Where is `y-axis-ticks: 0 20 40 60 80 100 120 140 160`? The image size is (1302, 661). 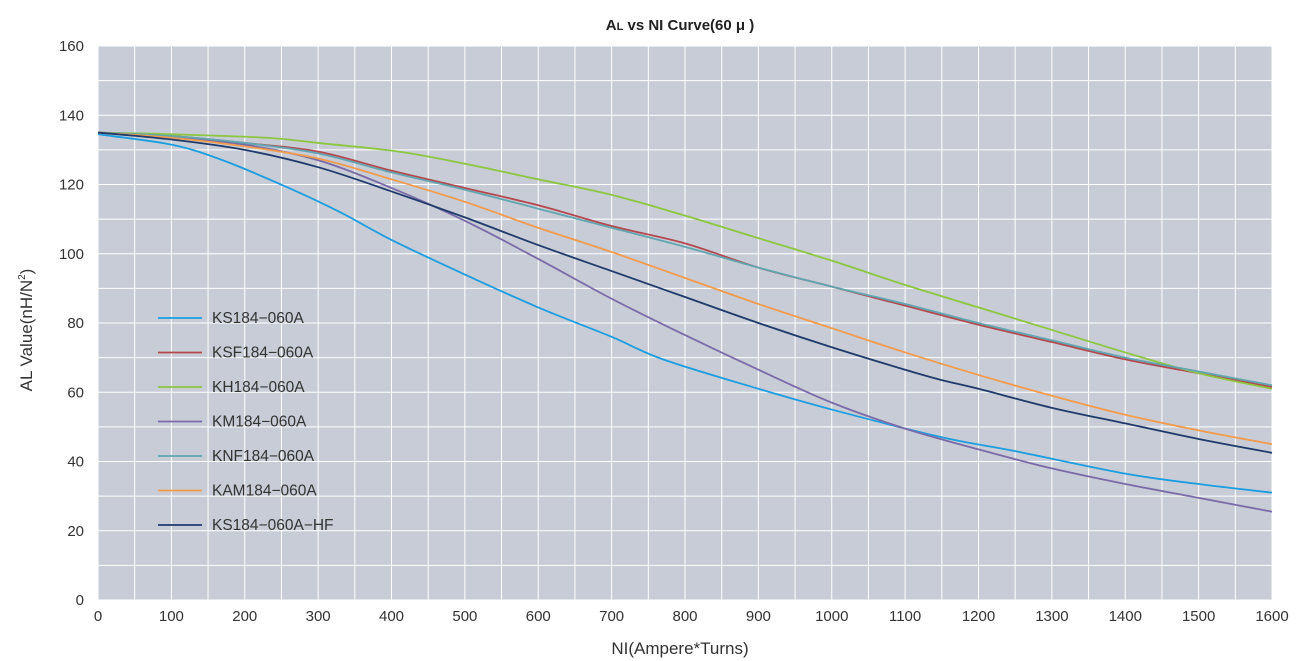
y-axis-ticks: 0 20 40 60 80 100 120 140 160 is located at coordinates (71, 323).